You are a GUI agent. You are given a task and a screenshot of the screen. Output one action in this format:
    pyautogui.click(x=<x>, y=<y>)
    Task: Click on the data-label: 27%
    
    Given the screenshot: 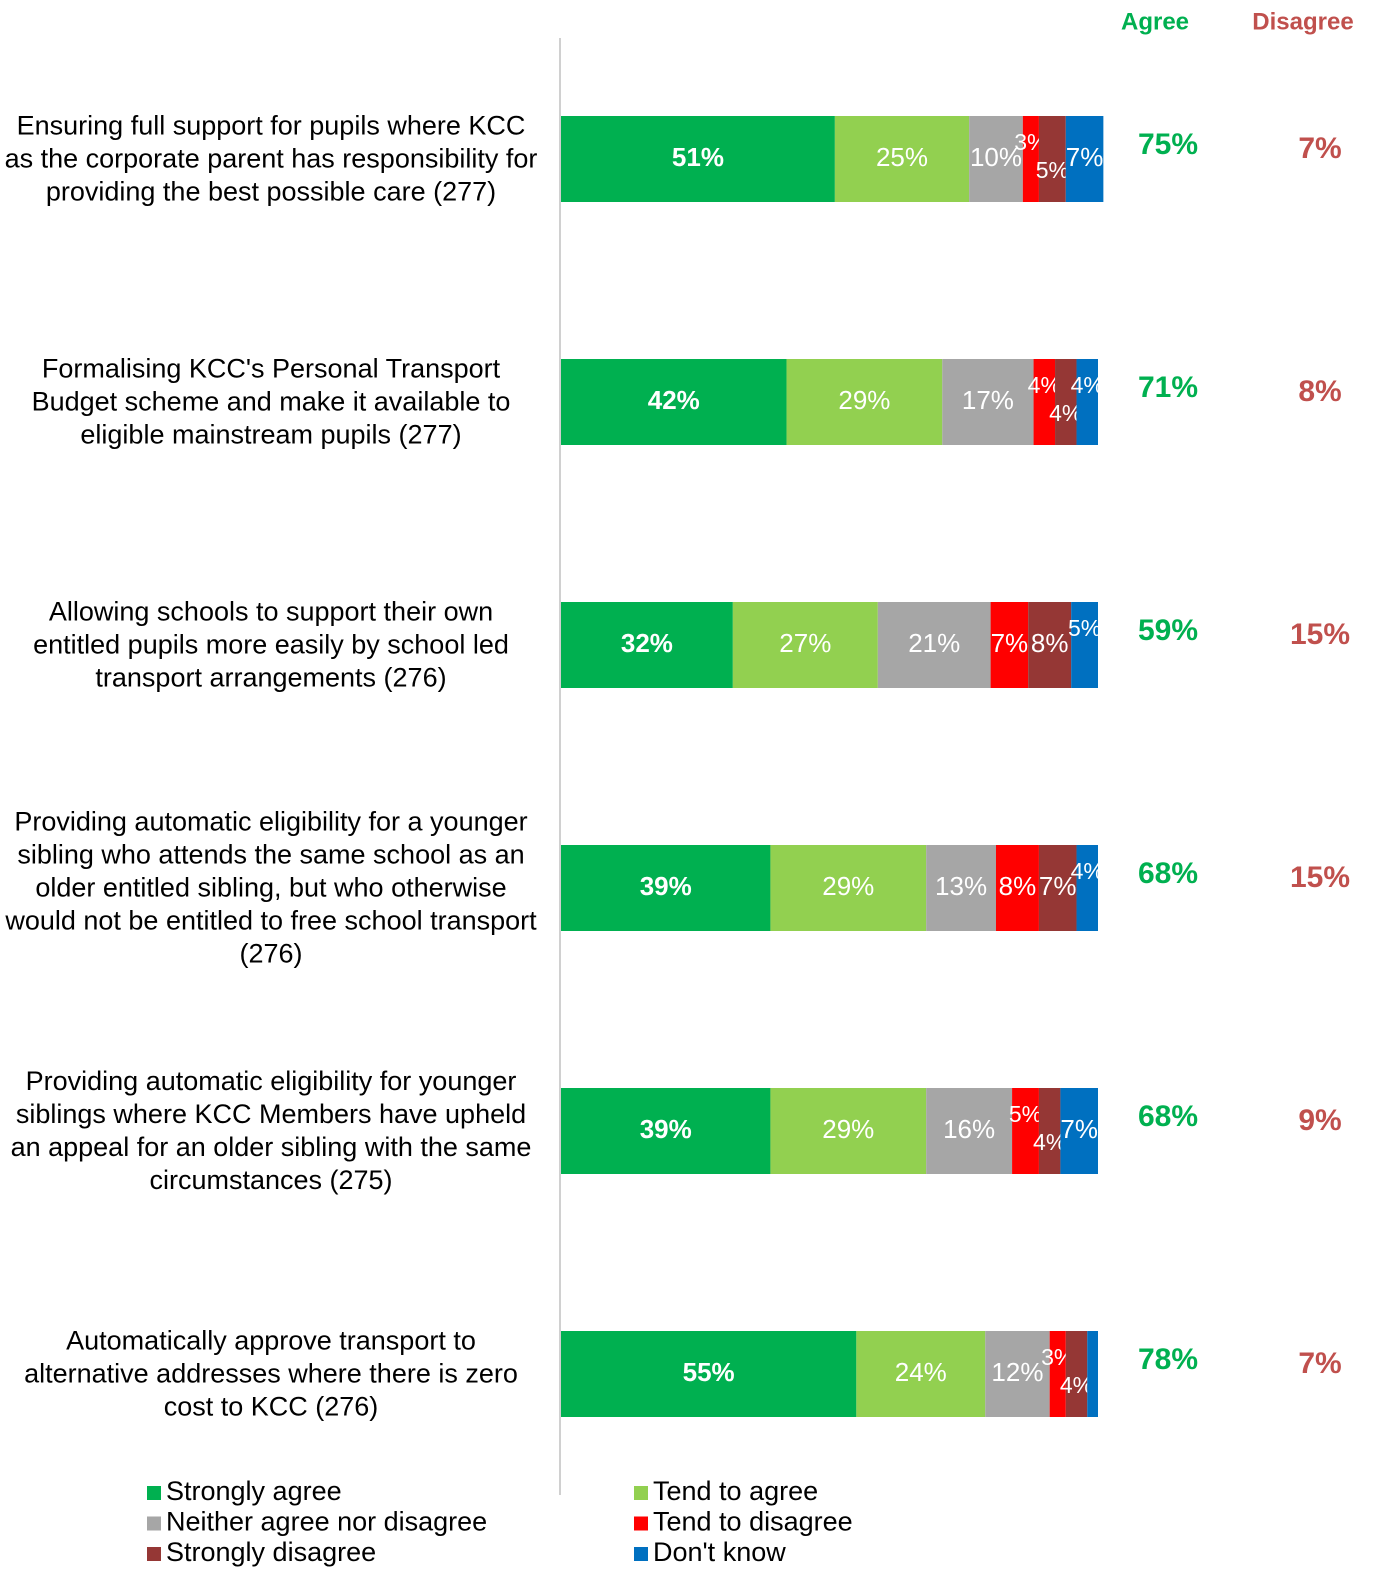 What is the action you would take?
    pyautogui.click(x=805, y=643)
    